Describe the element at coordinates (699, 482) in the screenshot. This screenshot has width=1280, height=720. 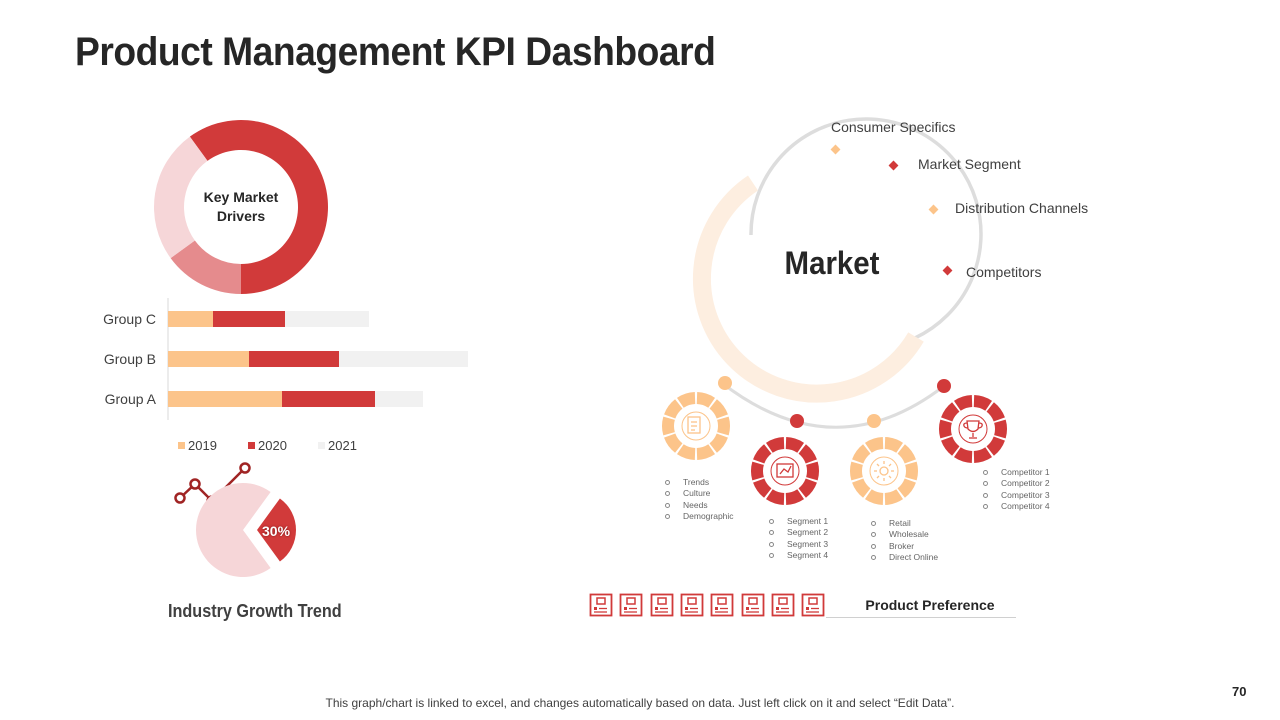
I see `list-item: Trends` at that location.